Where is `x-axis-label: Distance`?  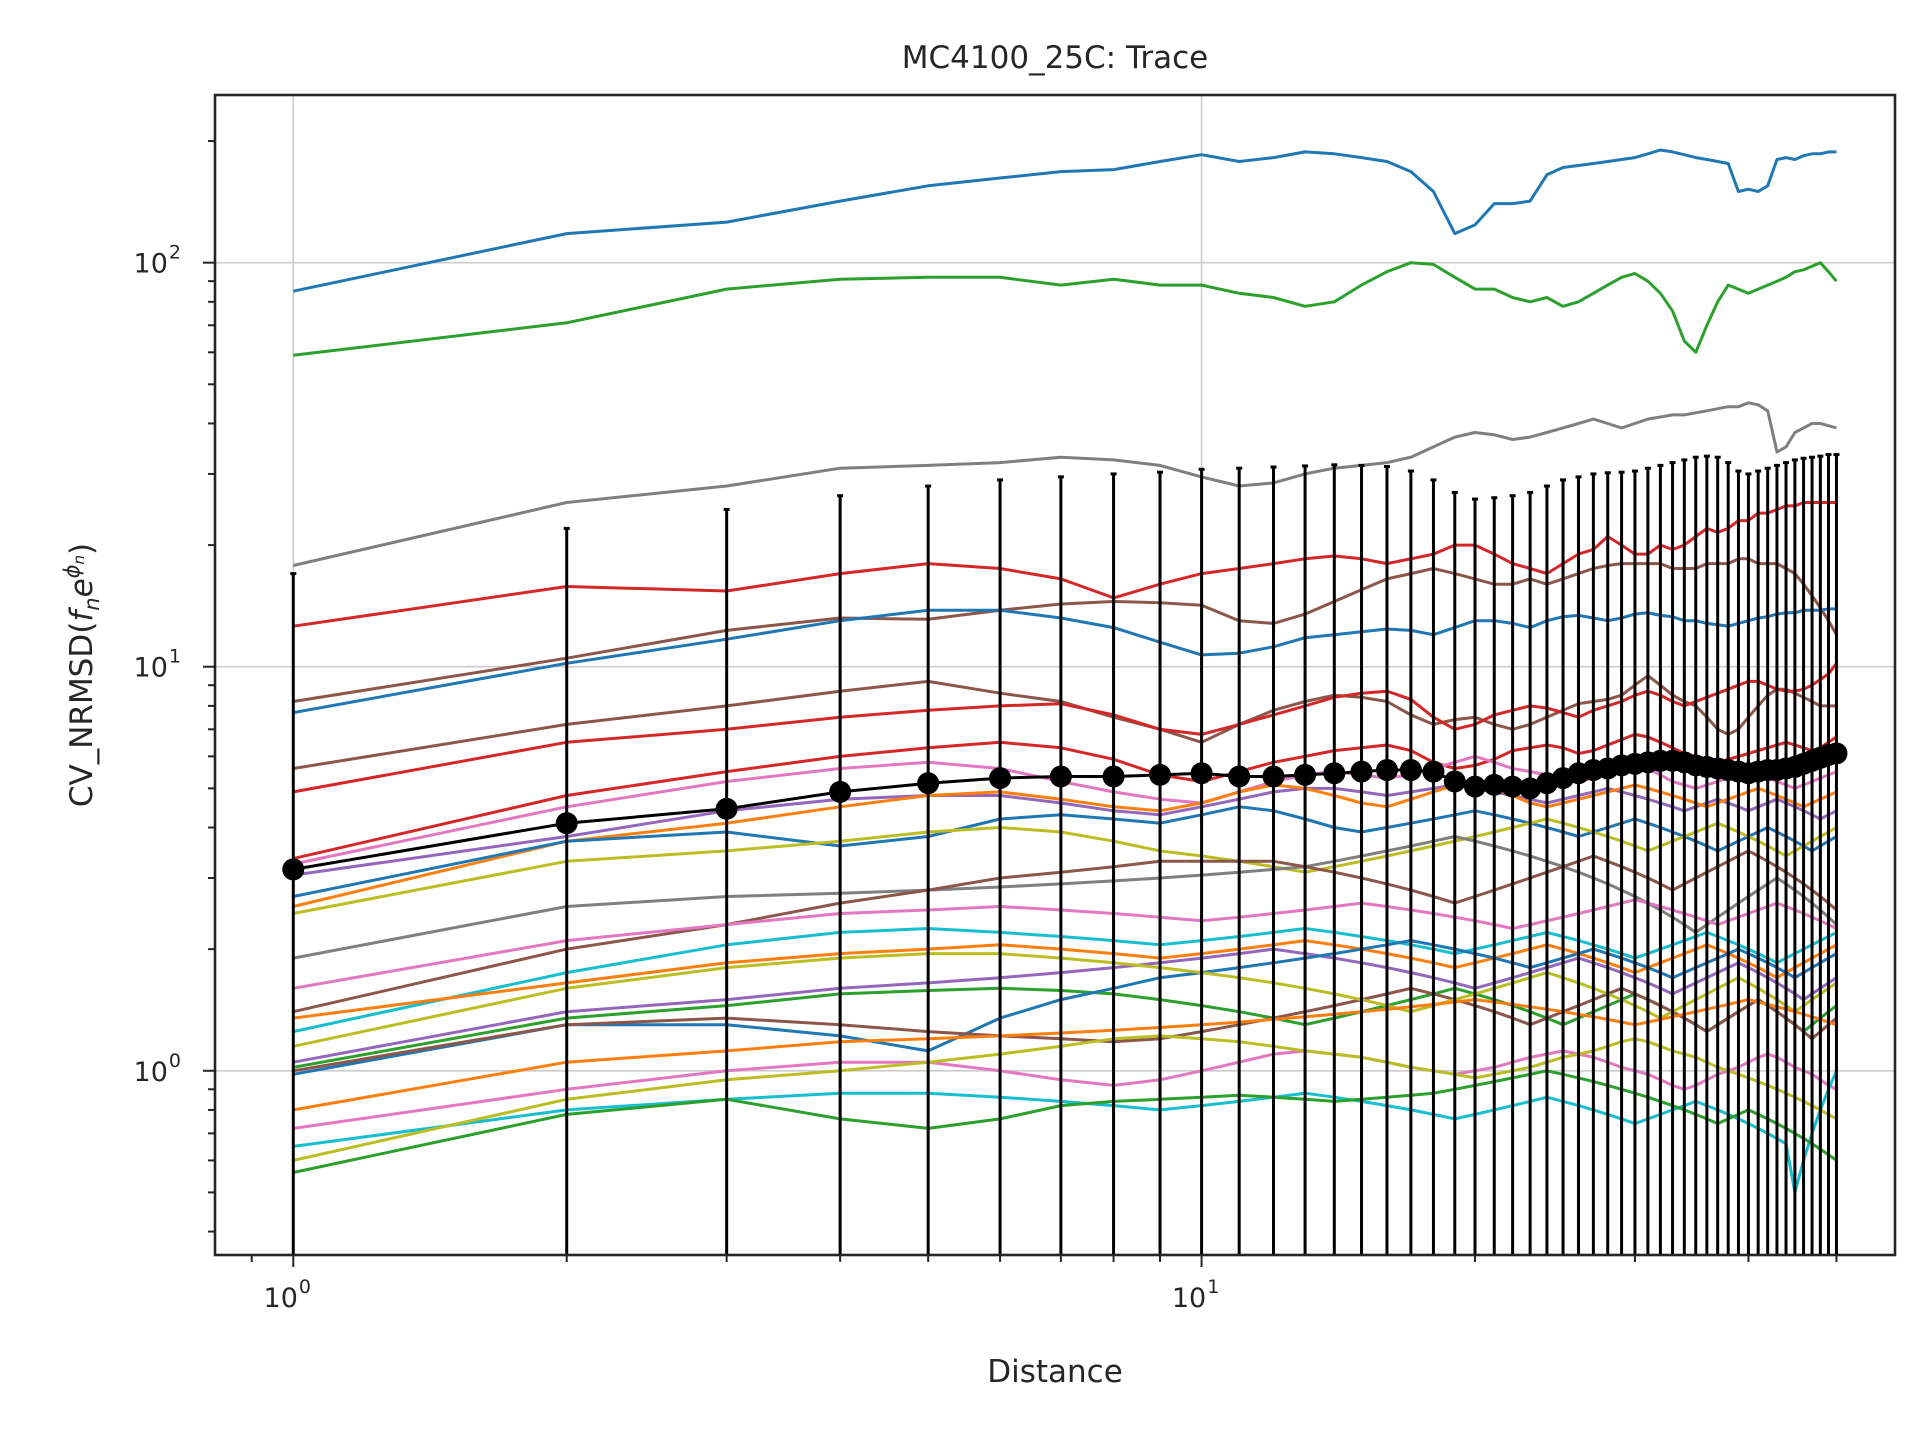 x-axis-label: Distance is located at coordinates (1055, 1372).